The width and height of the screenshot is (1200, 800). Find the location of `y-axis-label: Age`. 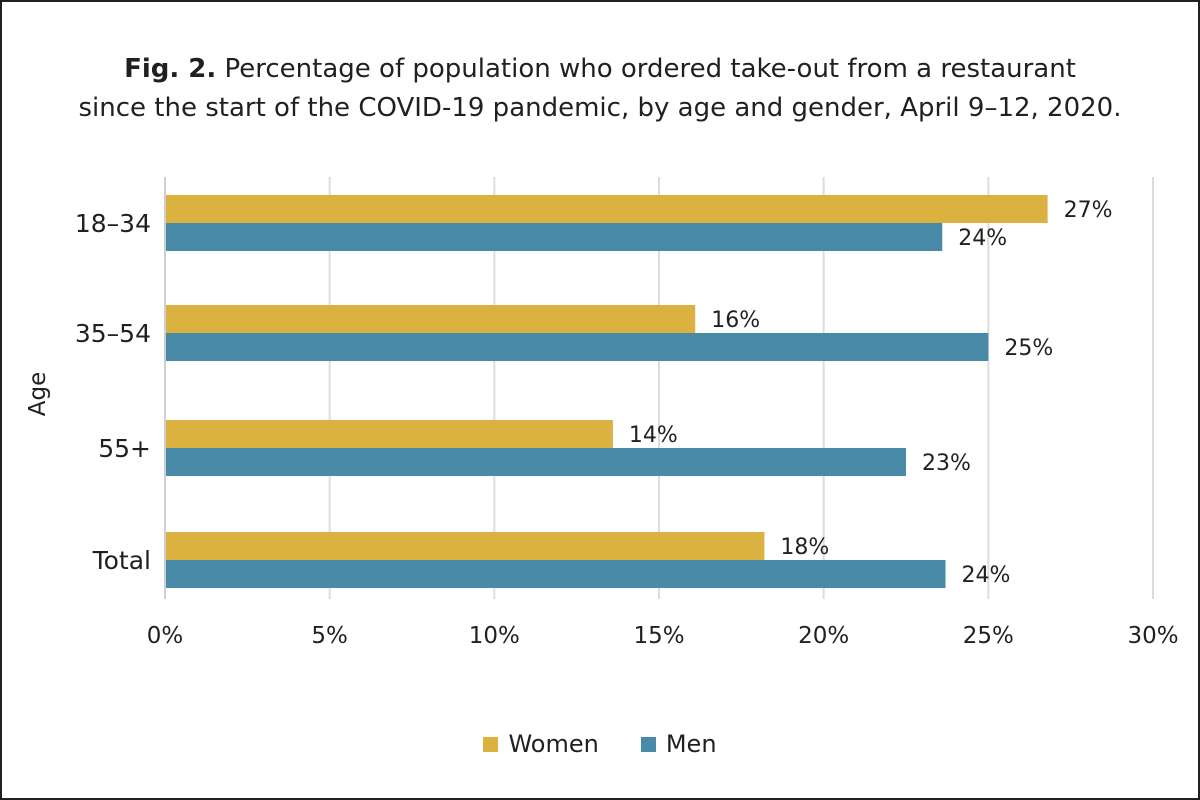

y-axis-label: Age is located at coordinates (38, 394).